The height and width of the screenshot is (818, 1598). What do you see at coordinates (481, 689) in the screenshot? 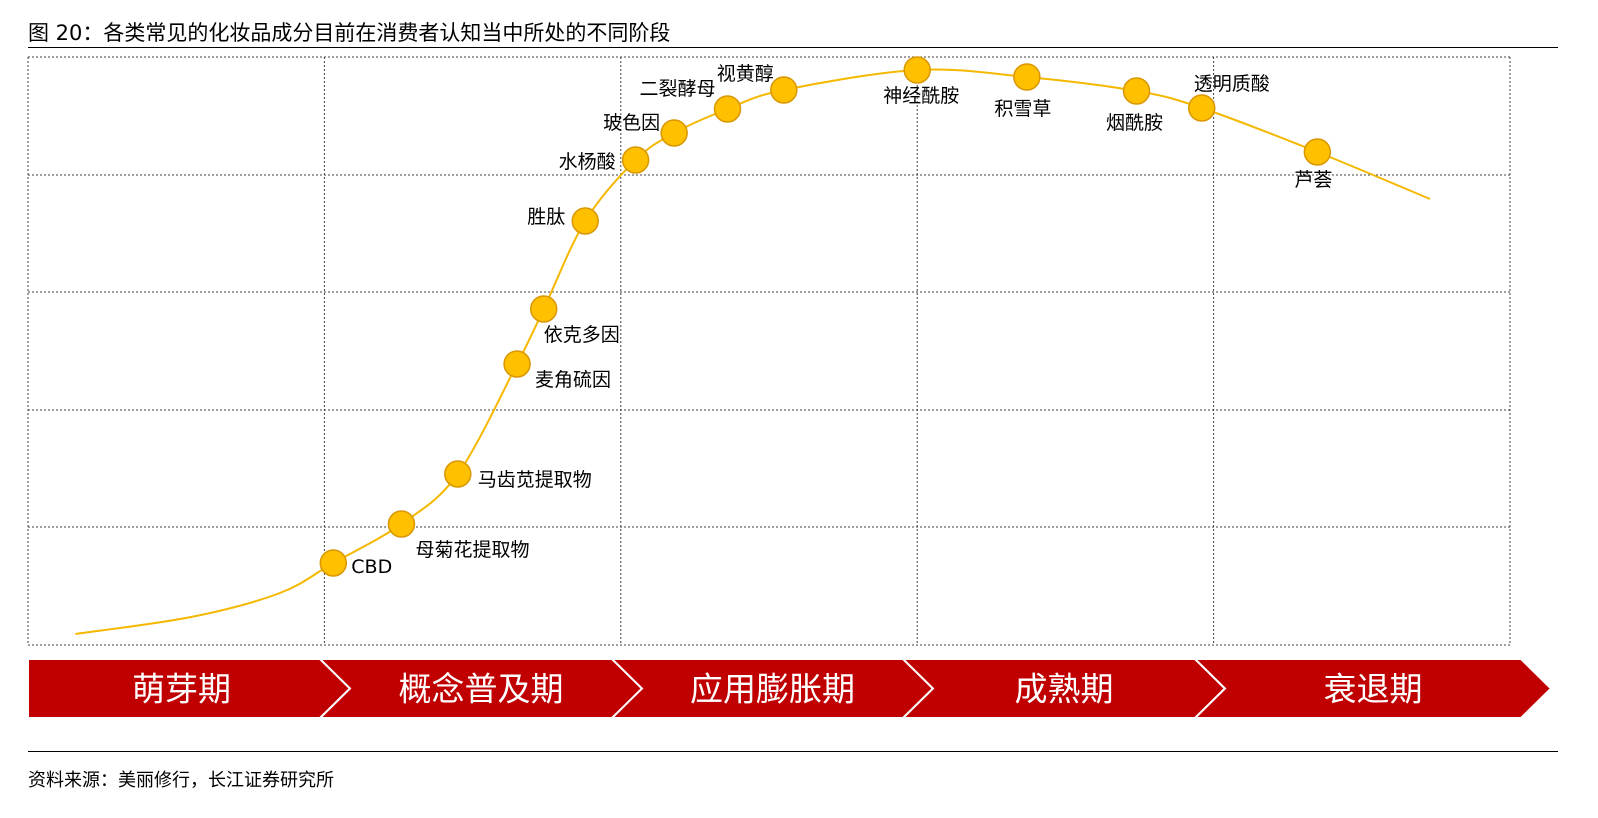
I see `stage-label: 概念普及期` at bounding box center [481, 689].